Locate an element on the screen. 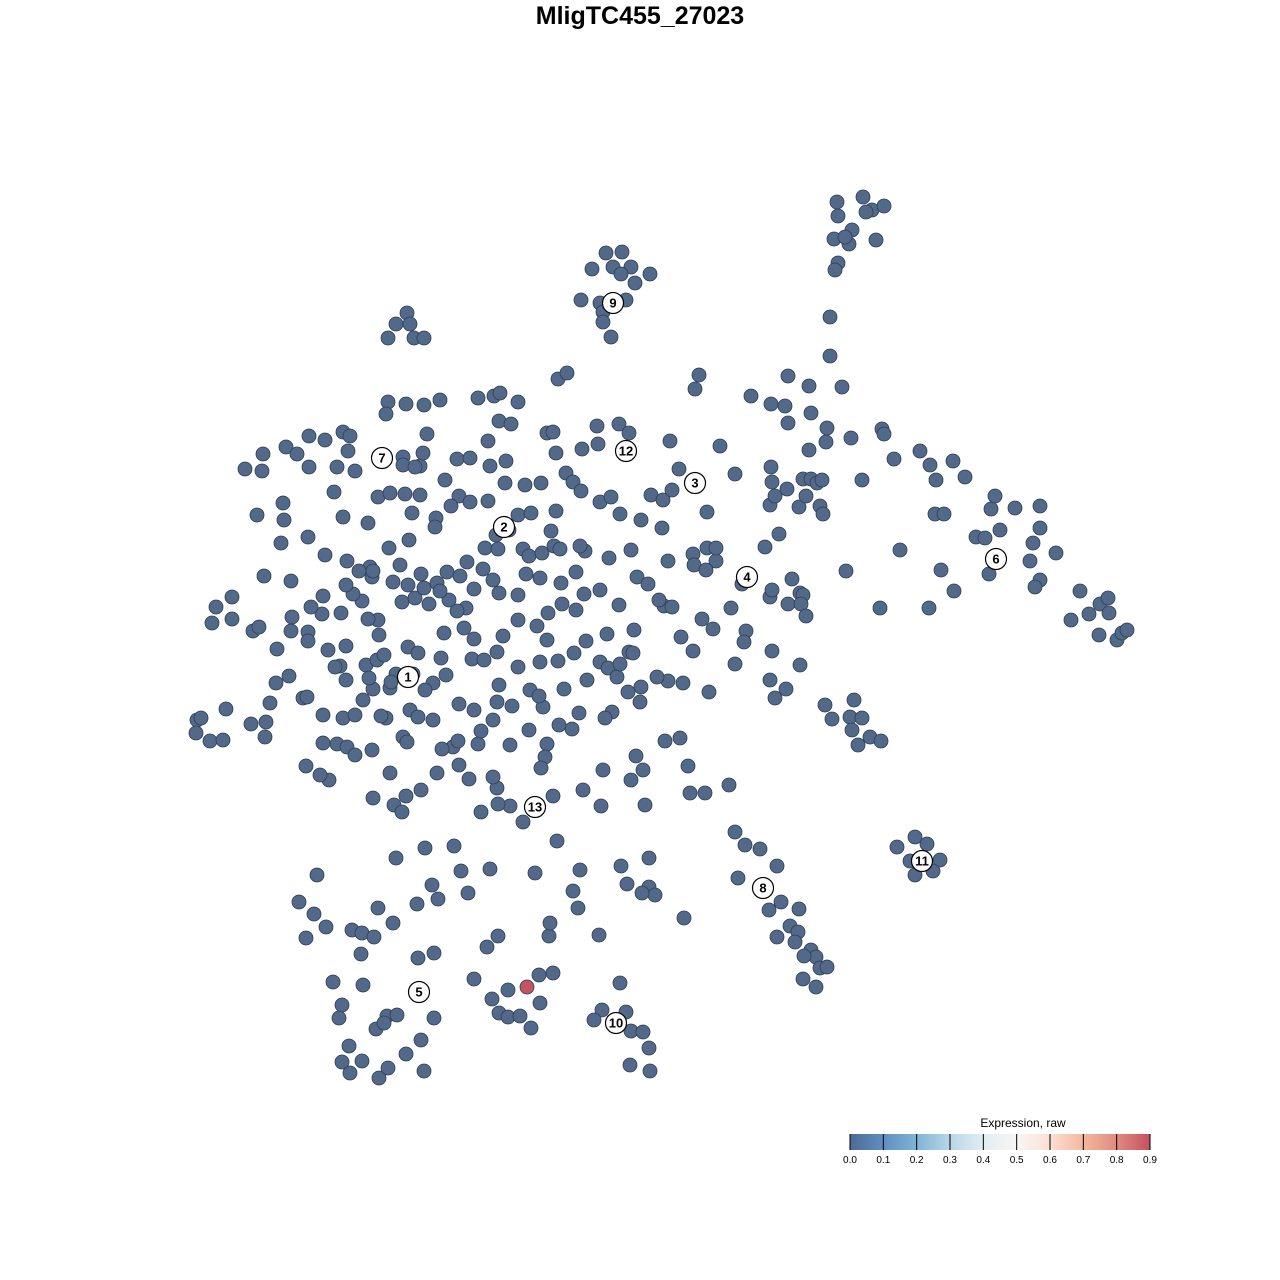  cluster-label-text: 8 is located at coordinates (762, 888).